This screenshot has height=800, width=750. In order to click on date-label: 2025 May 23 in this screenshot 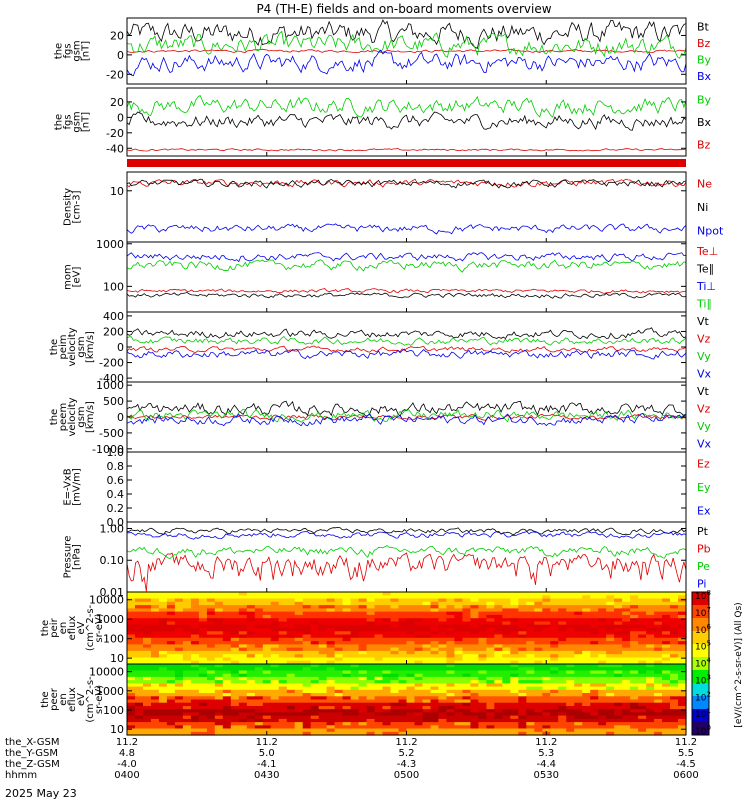, I will do `click(41, 793)`.